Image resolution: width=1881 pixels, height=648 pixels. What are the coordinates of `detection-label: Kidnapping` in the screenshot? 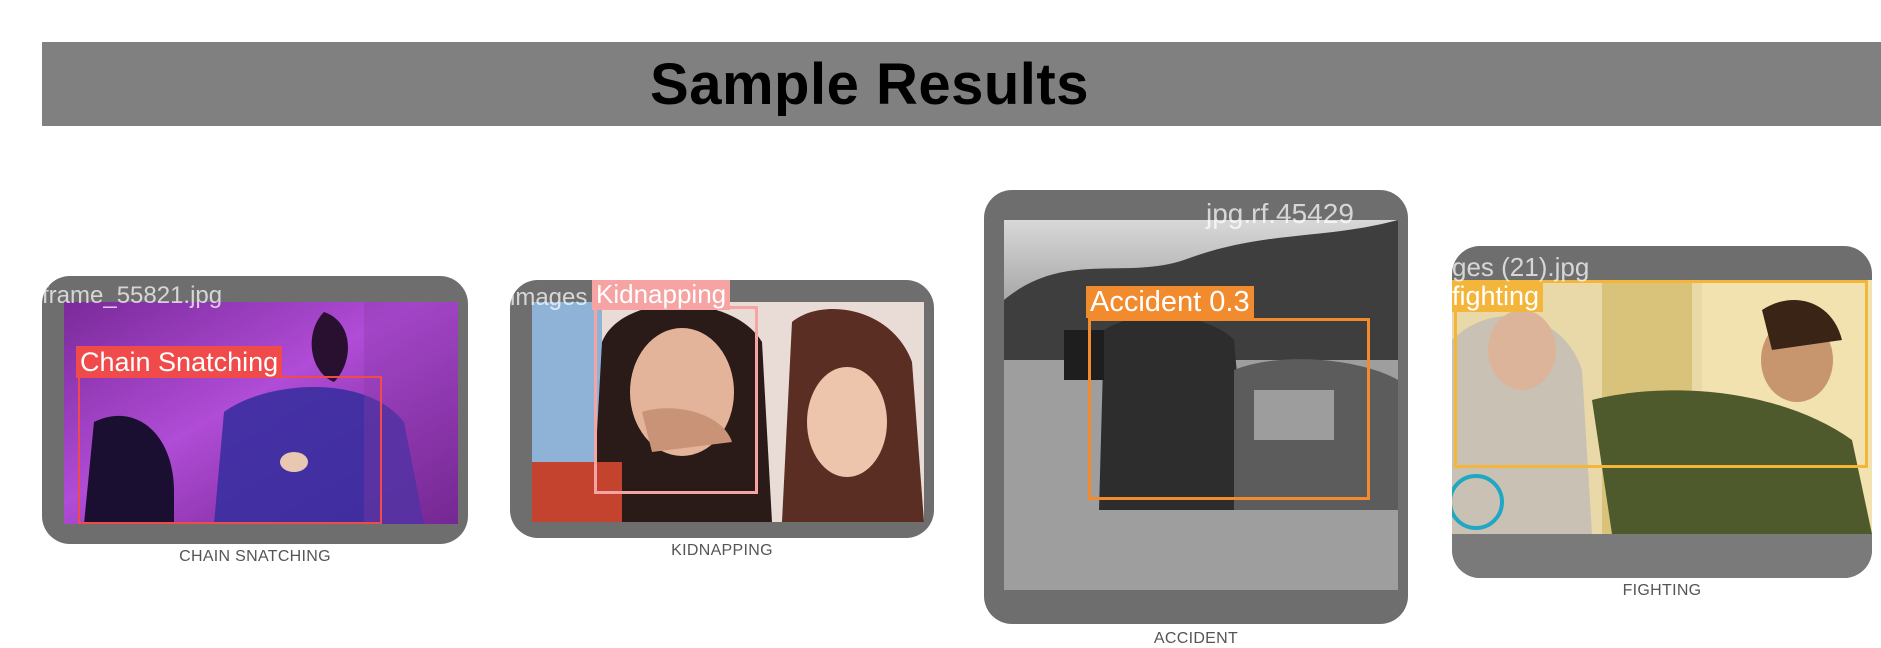 It's located at (661, 295).